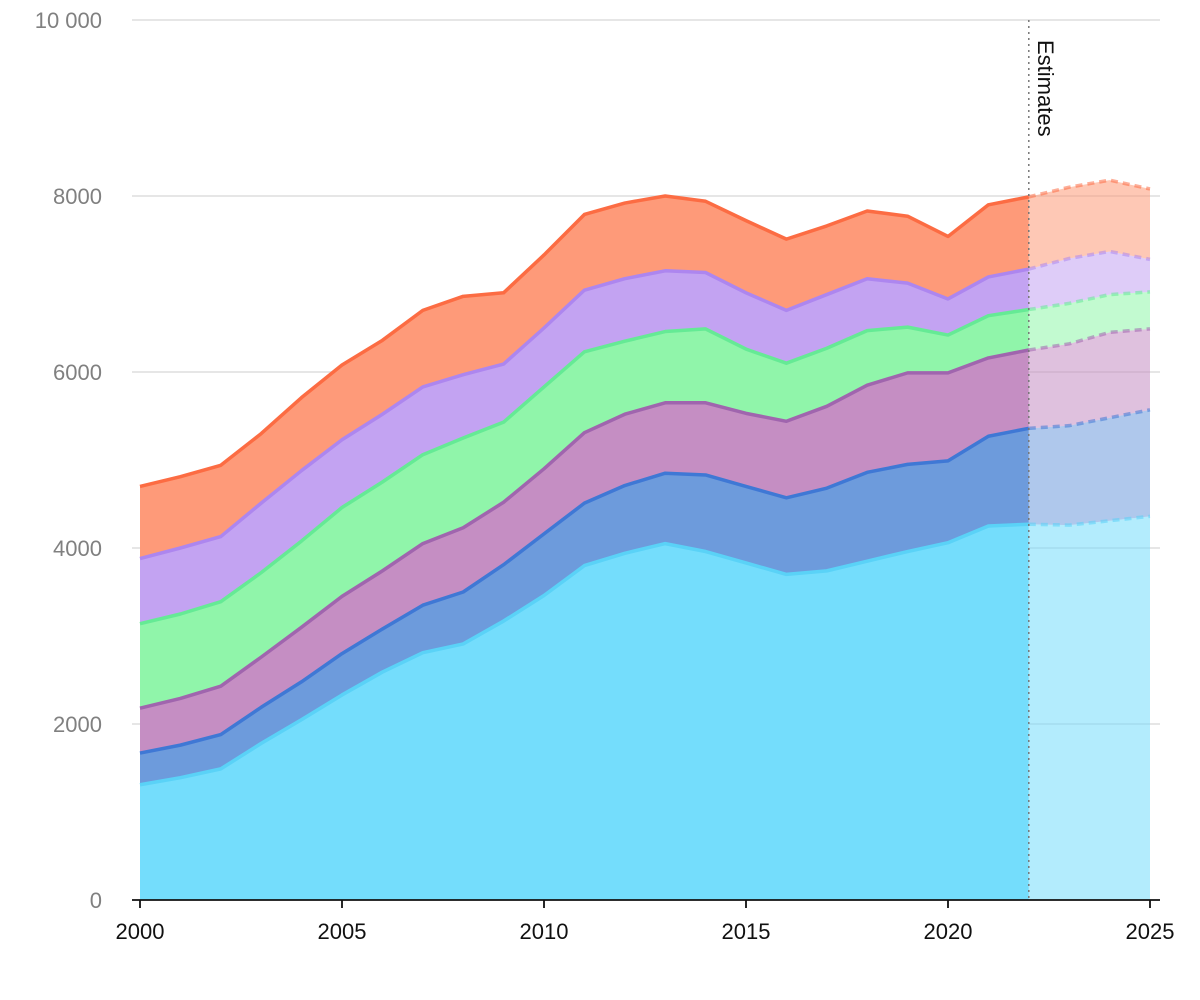  I want to click on estimates-annotation: Estimates, so click(1043, 460).